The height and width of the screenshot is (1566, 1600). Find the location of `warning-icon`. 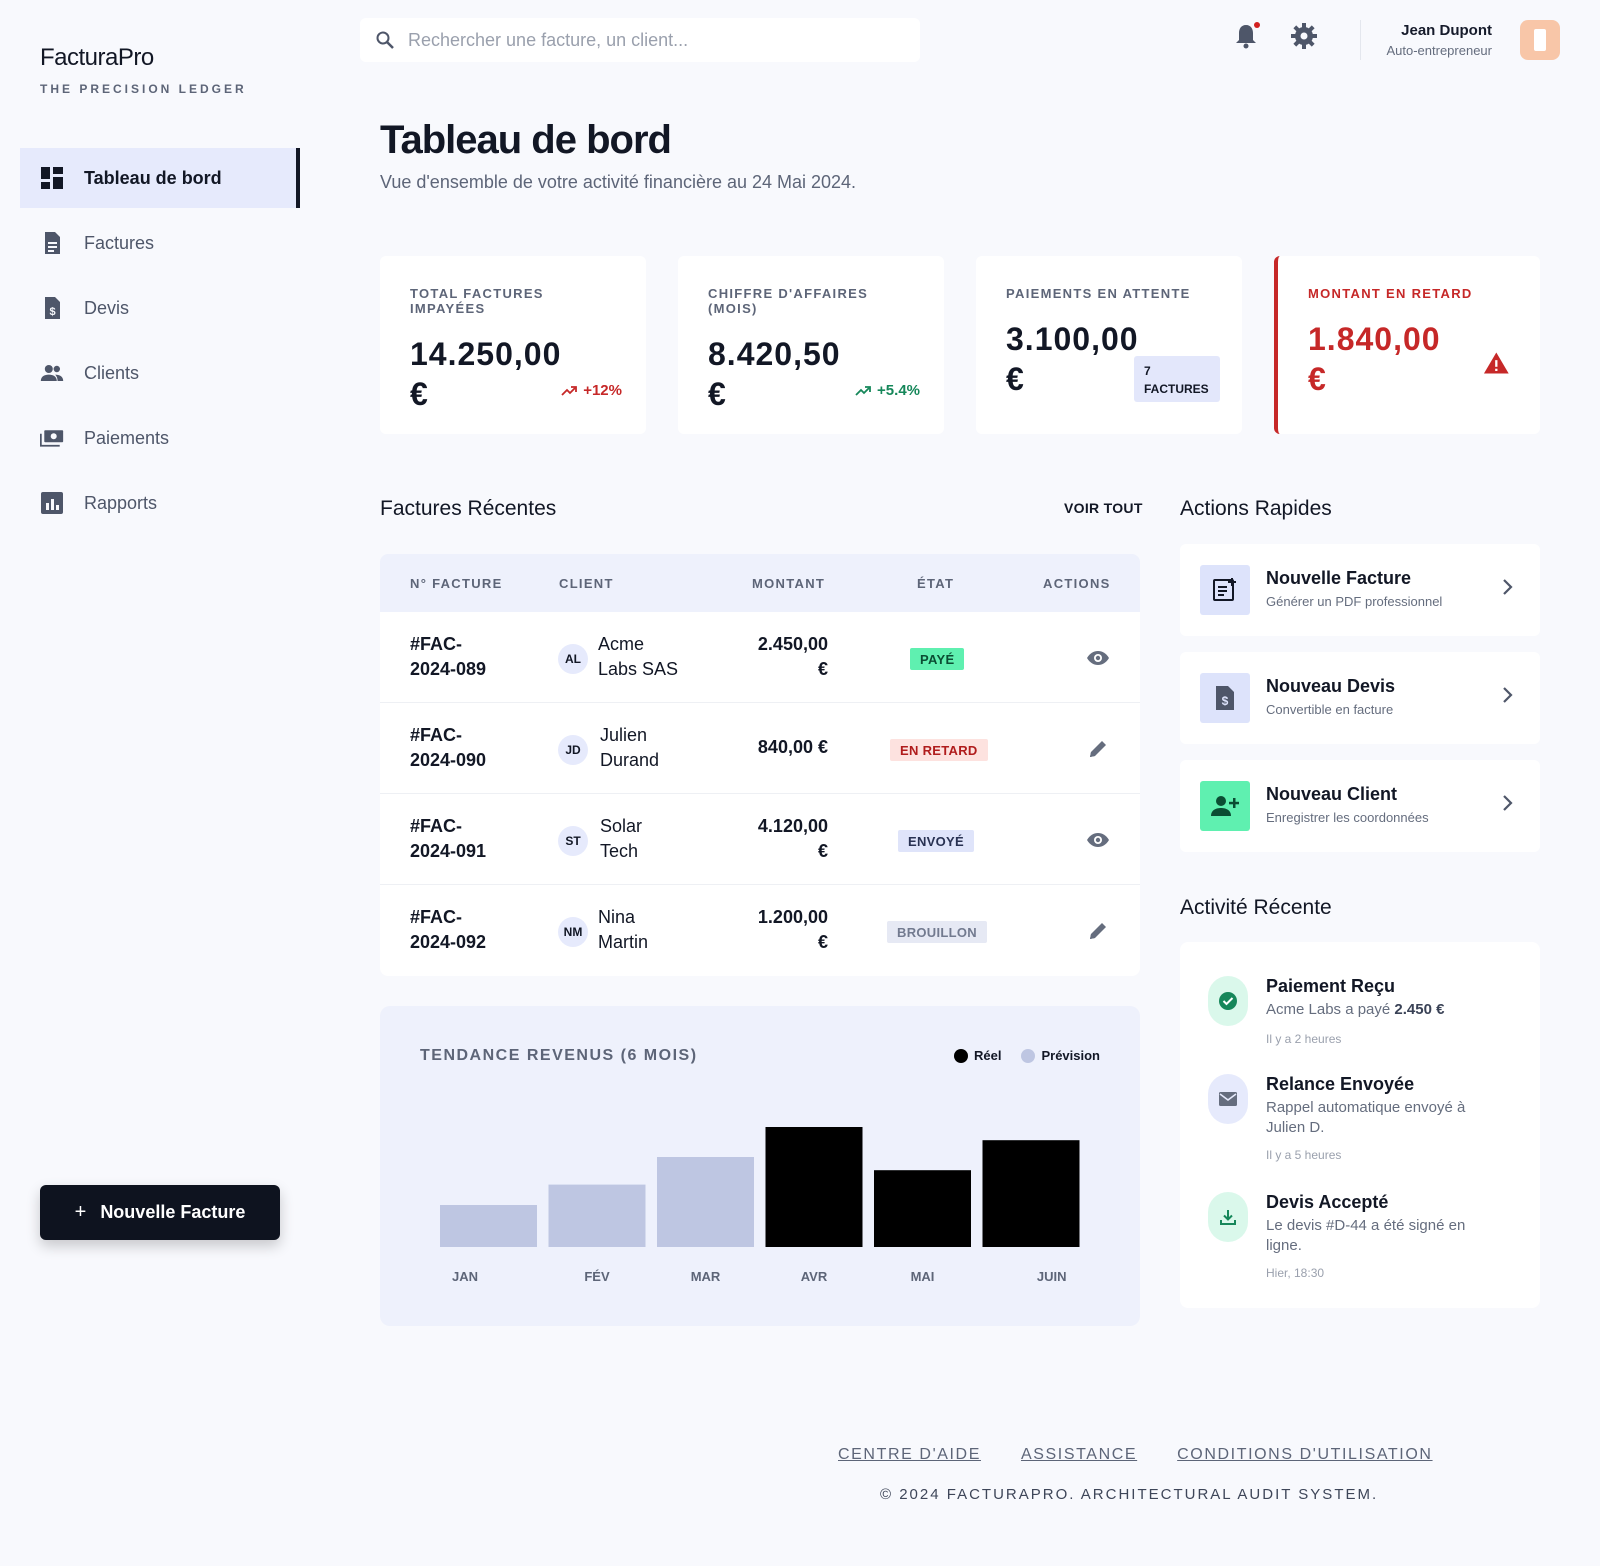

warning-icon is located at coordinates (1497, 363).